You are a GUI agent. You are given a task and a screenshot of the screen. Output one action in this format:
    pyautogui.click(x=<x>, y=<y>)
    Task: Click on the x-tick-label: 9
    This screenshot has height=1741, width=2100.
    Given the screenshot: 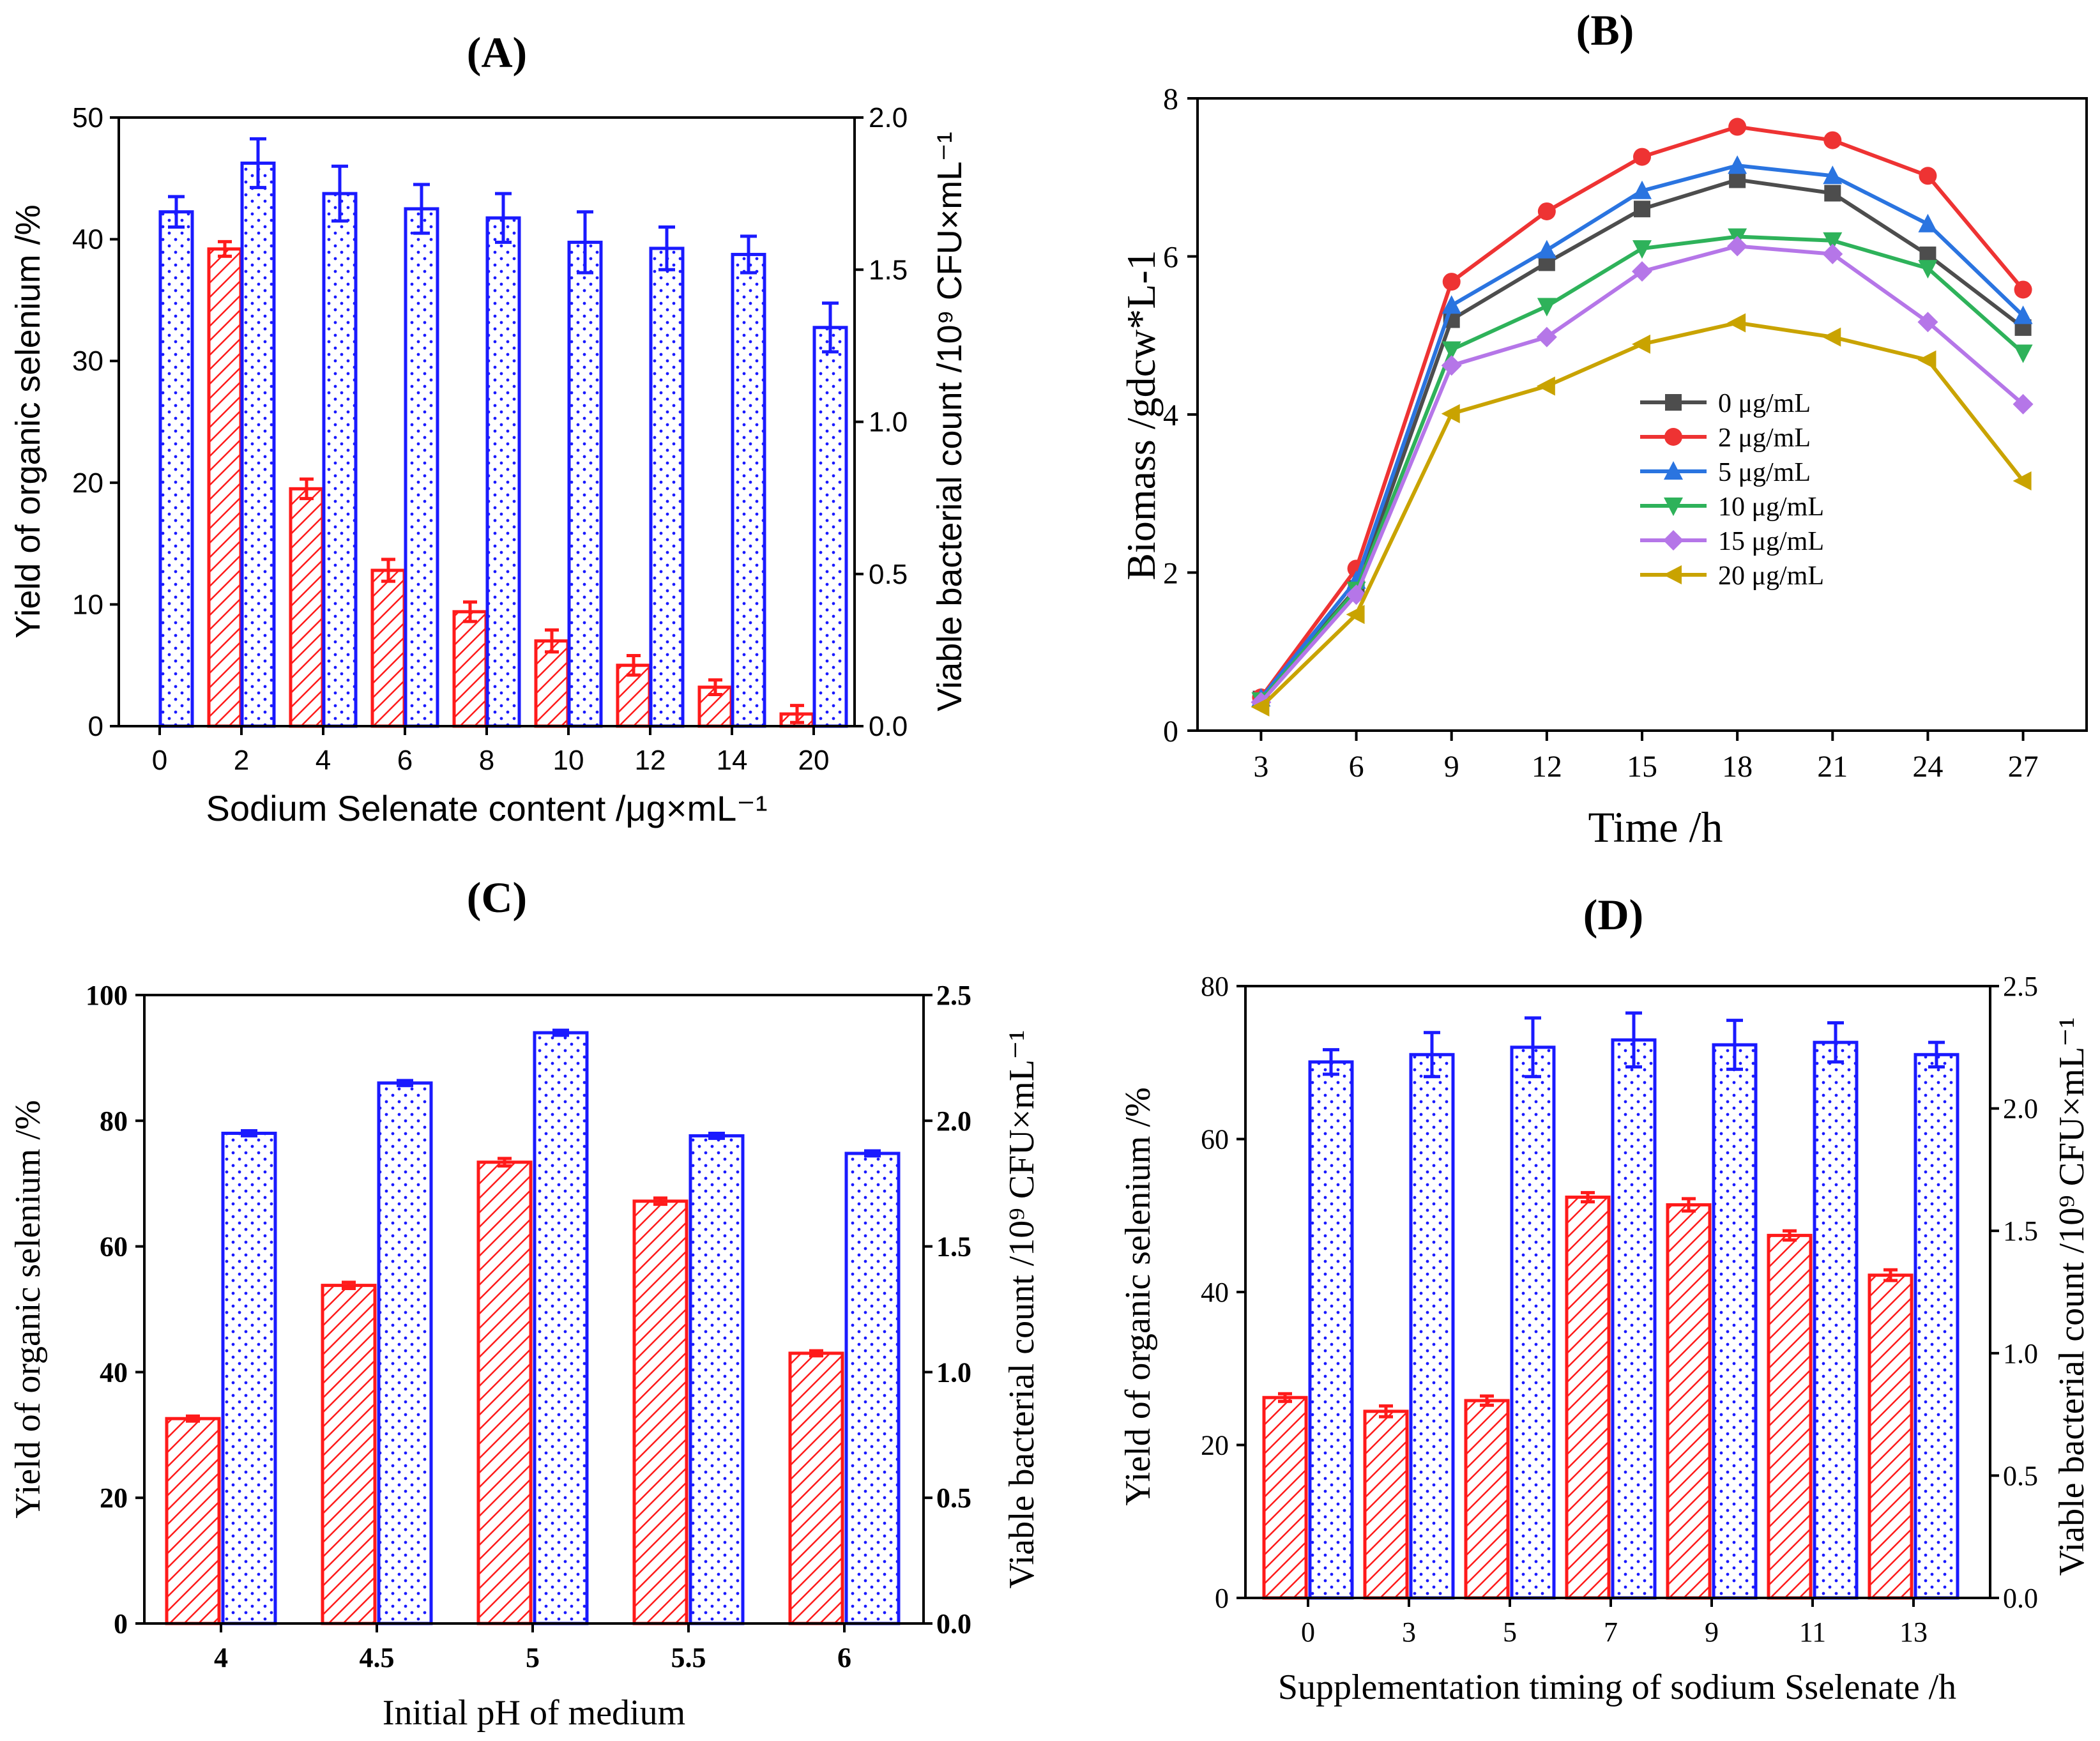 What is the action you would take?
    pyautogui.click(x=1712, y=1632)
    